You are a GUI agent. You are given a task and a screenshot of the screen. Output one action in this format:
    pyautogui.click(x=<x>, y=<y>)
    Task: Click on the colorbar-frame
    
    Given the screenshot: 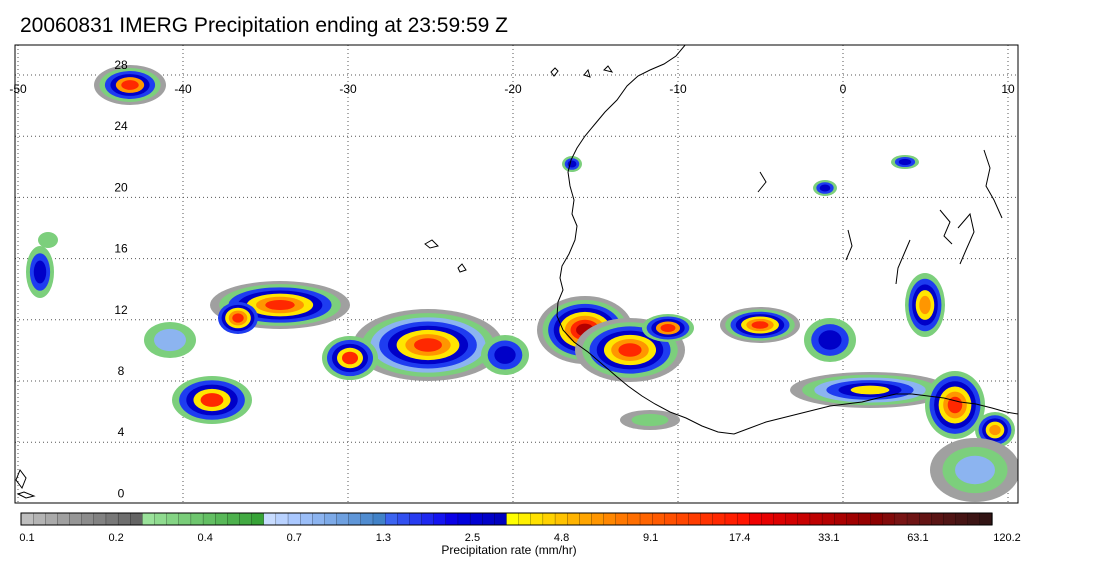 What is the action you would take?
    pyautogui.click(x=506, y=519)
    